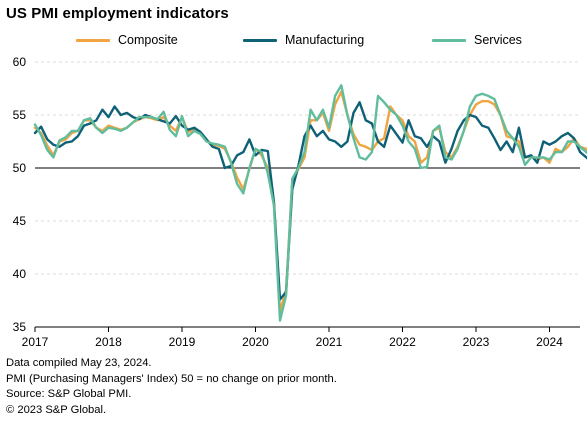  Describe the element at coordinates (20, 115) in the screenshot. I see `y-tick-label: 55` at that location.